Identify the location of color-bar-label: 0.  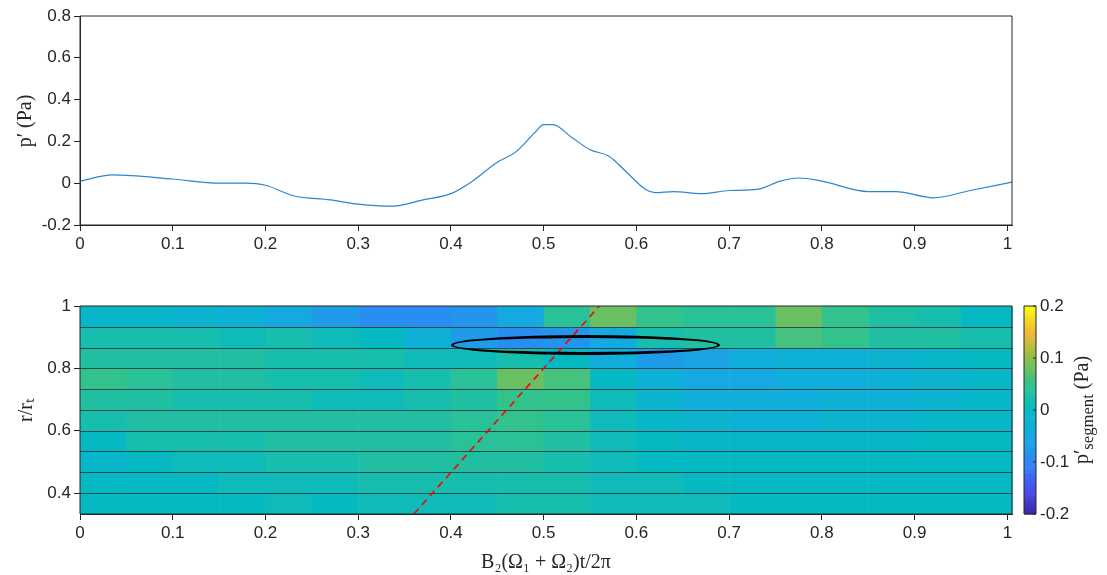
(1045, 409).